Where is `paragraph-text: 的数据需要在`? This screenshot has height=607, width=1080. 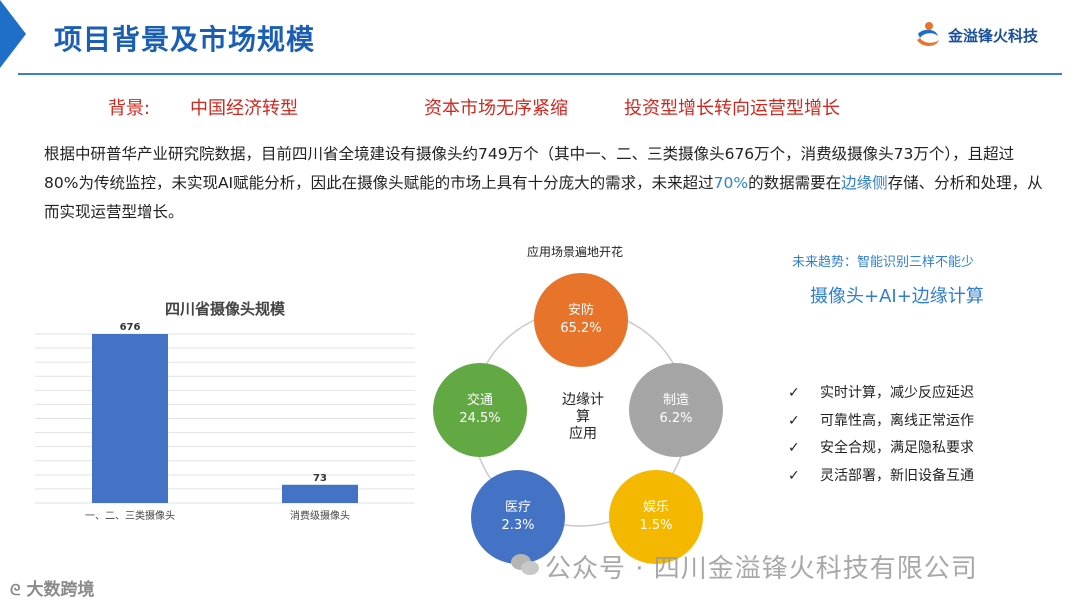
paragraph-text: 的数据需要在 is located at coordinates (795, 183).